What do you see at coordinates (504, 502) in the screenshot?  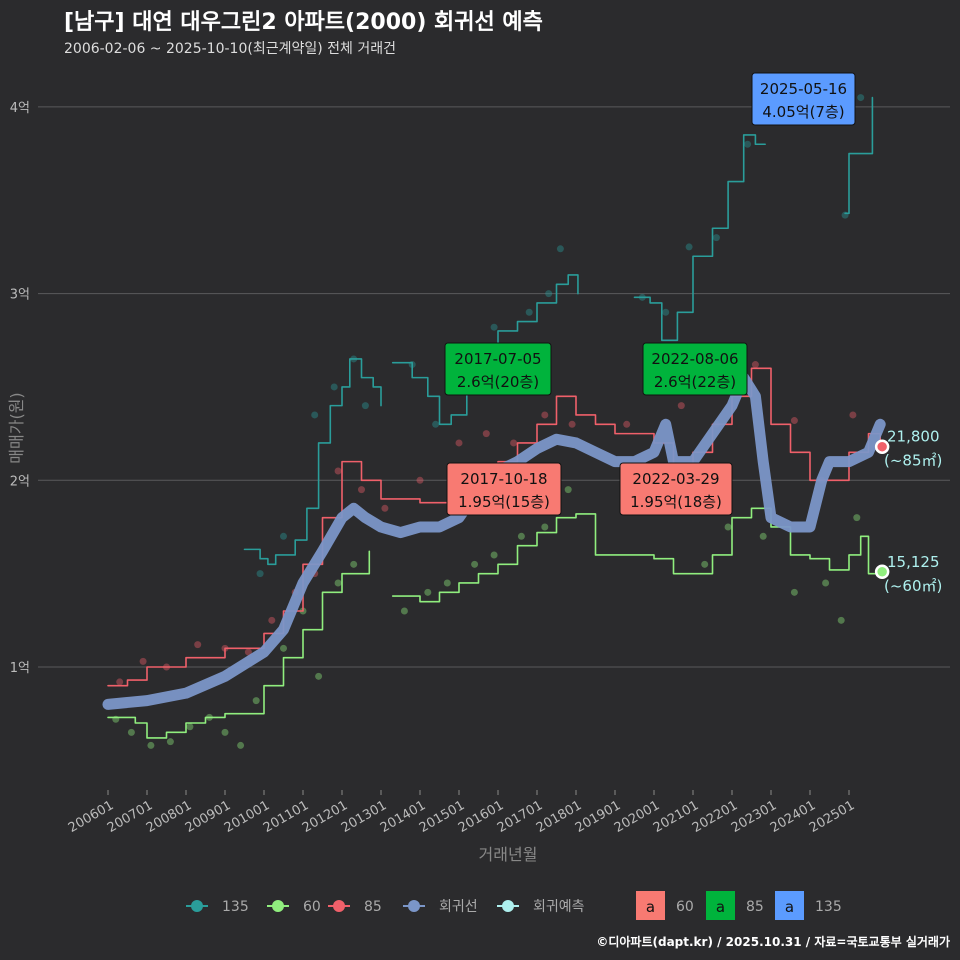 I see `annotation-text: 1.95억(15층)` at bounding box center [504, 502].